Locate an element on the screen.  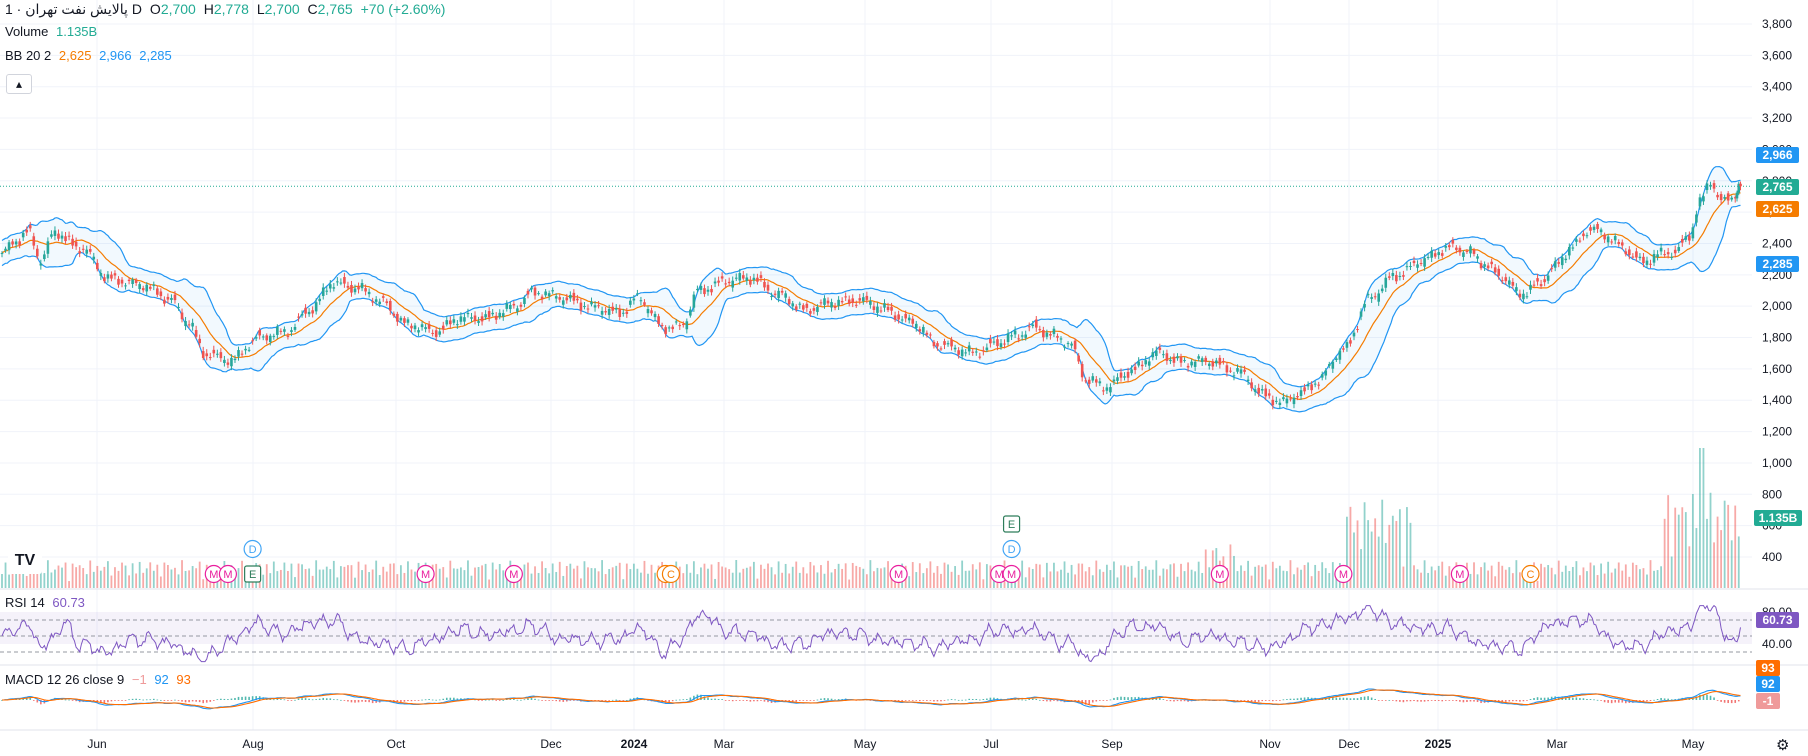
interval-label: · 1D is located at coordinates (74, 9).